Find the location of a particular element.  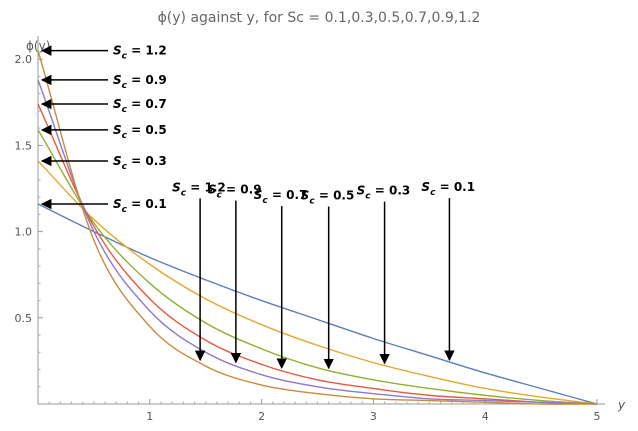

curve-annotation-2-text: Sc = 0.7 is located at coordinates (281, 197).